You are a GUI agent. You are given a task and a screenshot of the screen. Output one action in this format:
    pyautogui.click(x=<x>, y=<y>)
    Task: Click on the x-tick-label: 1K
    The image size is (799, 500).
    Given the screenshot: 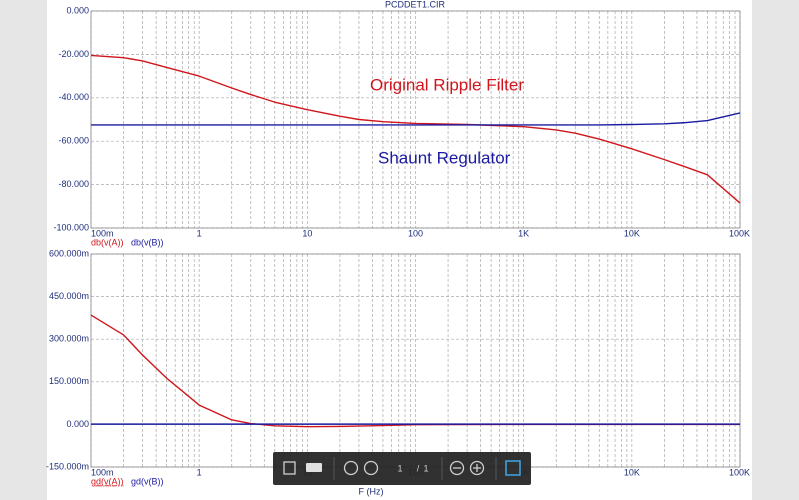 What is the action you would take?
    pyautogui.click(x=523, y=233)
    